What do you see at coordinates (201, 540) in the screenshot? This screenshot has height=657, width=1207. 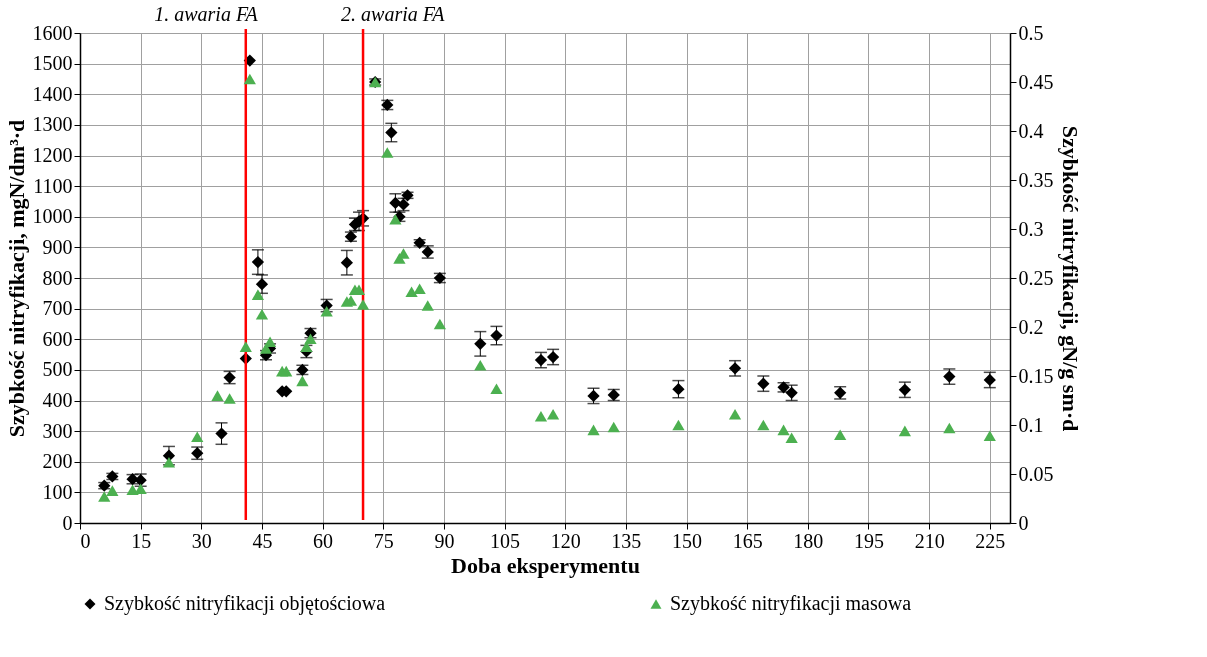 I see `x-tick-label: 30` at bounding box center [201, 540].